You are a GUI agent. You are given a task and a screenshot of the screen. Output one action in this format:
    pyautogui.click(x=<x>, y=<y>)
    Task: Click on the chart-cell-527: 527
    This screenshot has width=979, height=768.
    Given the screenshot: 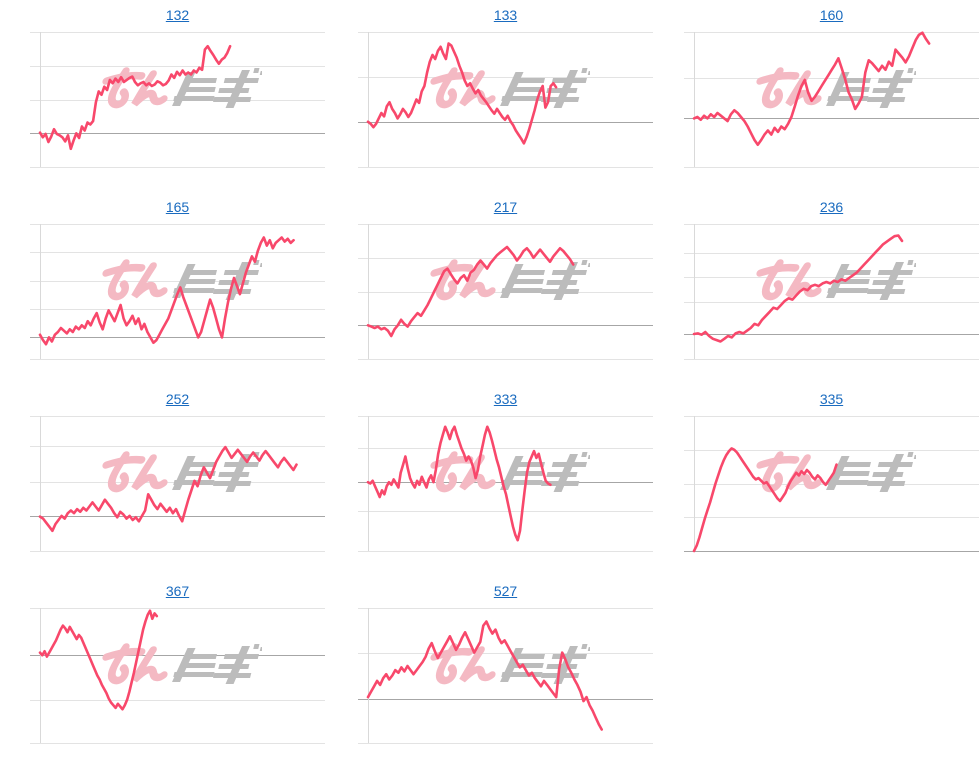 What is the action you would take?
    pyautogui.click(x=505, y=672)
    